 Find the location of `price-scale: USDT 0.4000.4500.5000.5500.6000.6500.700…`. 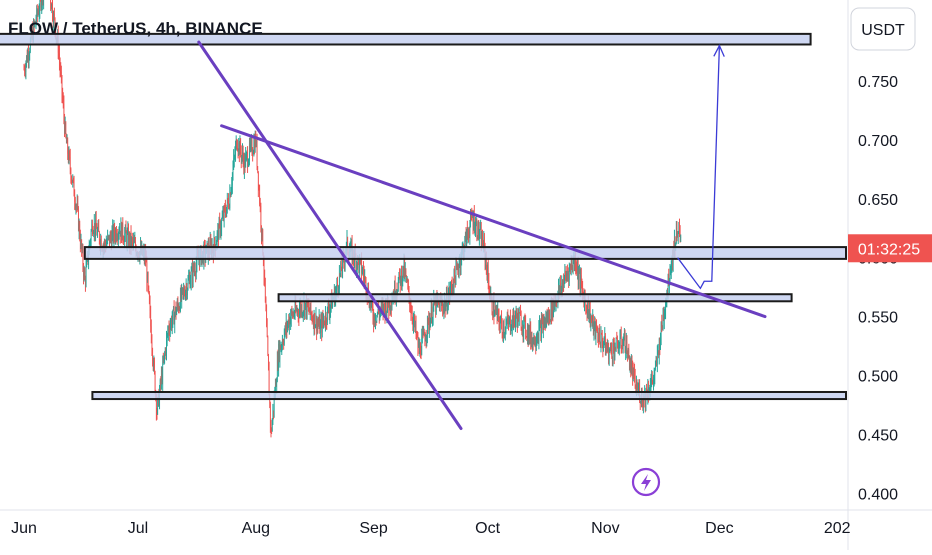

price-scale: USDT 0.4000.4500.5000.5500.6000.6500.700… is located at coordinates (889, 275).